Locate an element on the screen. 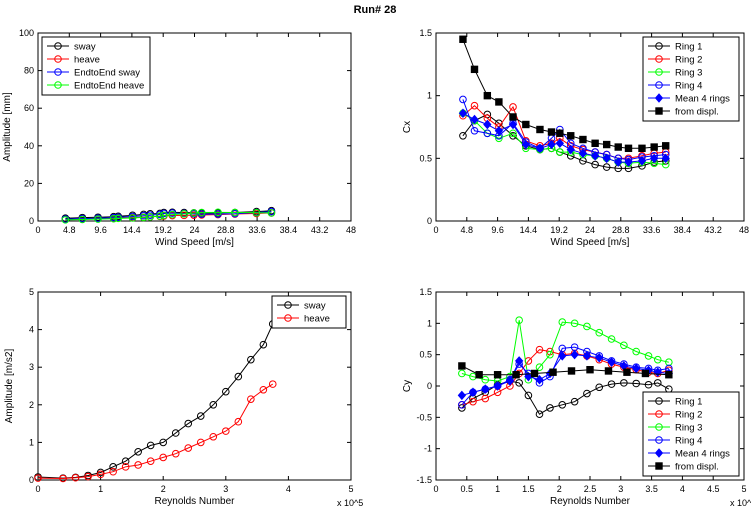 This screenshot has height=519, width=751. legend-entry-ring-2: Ring 2 is located at coordinates (675, 60).